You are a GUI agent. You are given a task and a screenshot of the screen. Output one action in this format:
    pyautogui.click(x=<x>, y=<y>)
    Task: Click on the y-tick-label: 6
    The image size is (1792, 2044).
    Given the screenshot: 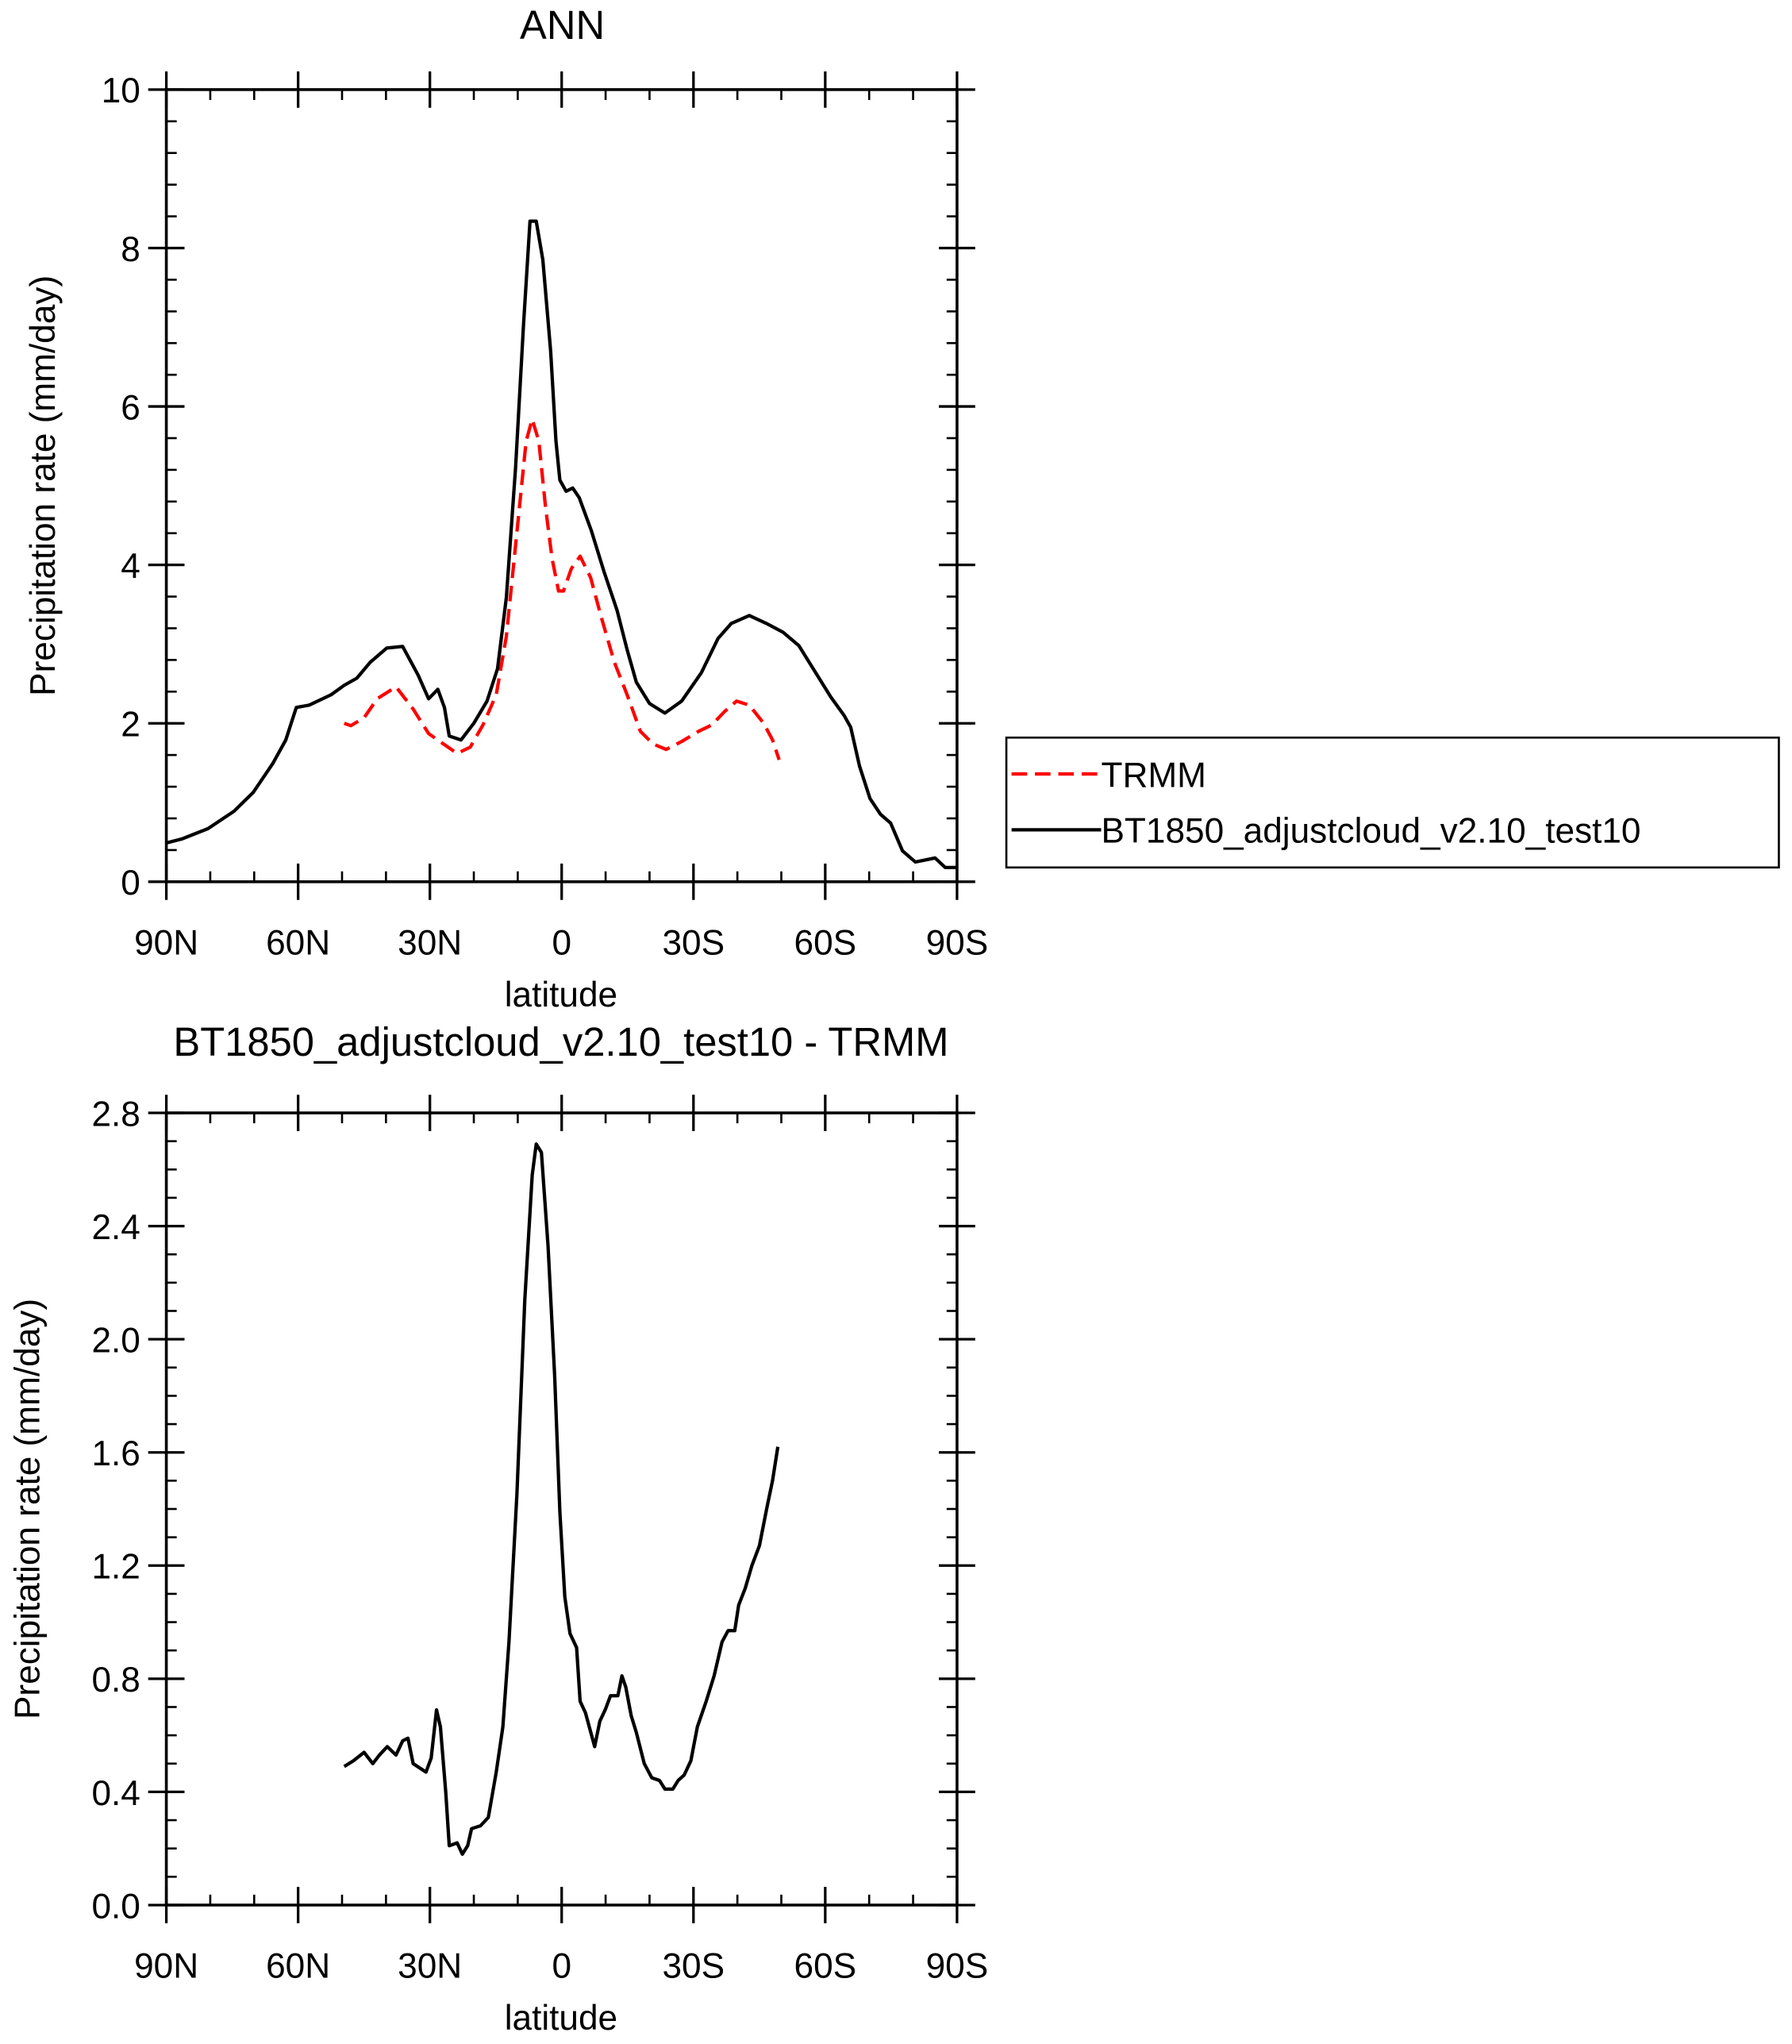 What is the action you would take?
    pyautogui.click(x=130, y=407)
    